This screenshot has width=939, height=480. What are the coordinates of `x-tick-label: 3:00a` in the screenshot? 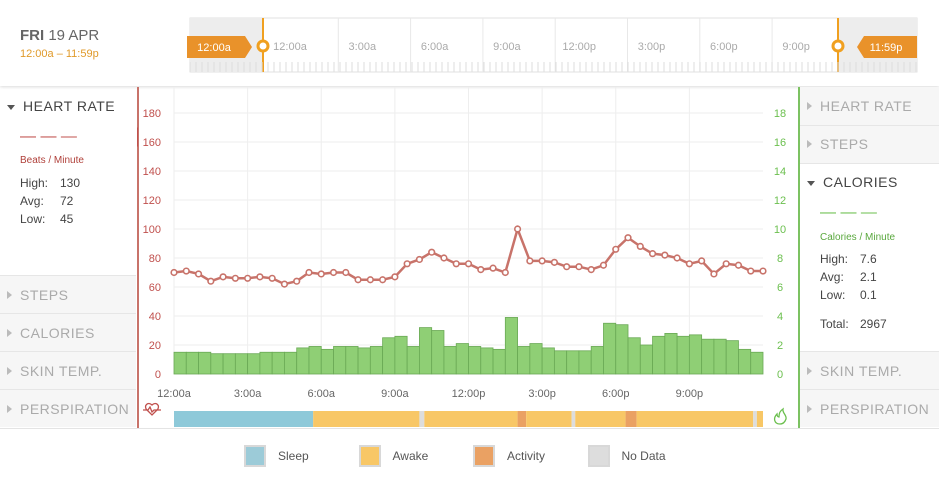 It's located at (248, 394).